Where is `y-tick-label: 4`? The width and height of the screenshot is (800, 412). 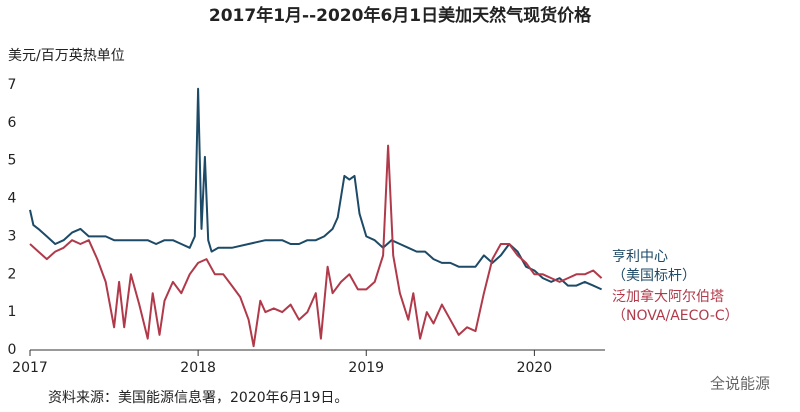 y-tick-label: 4 is located at coordinates (12, 199).